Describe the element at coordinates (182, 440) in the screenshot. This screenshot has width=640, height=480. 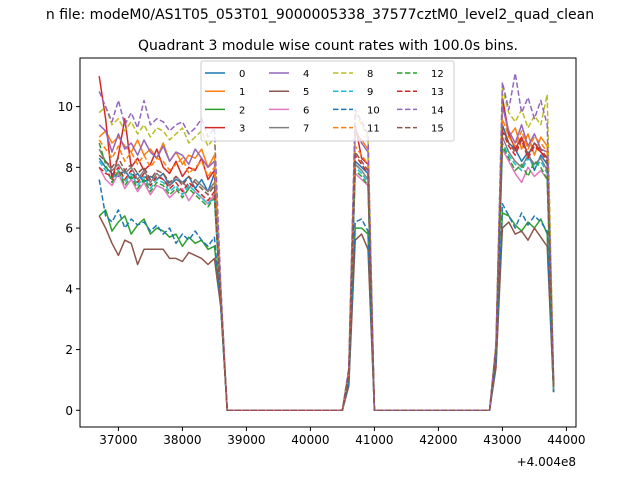
I see `x-tick-label: 38000` at that location.